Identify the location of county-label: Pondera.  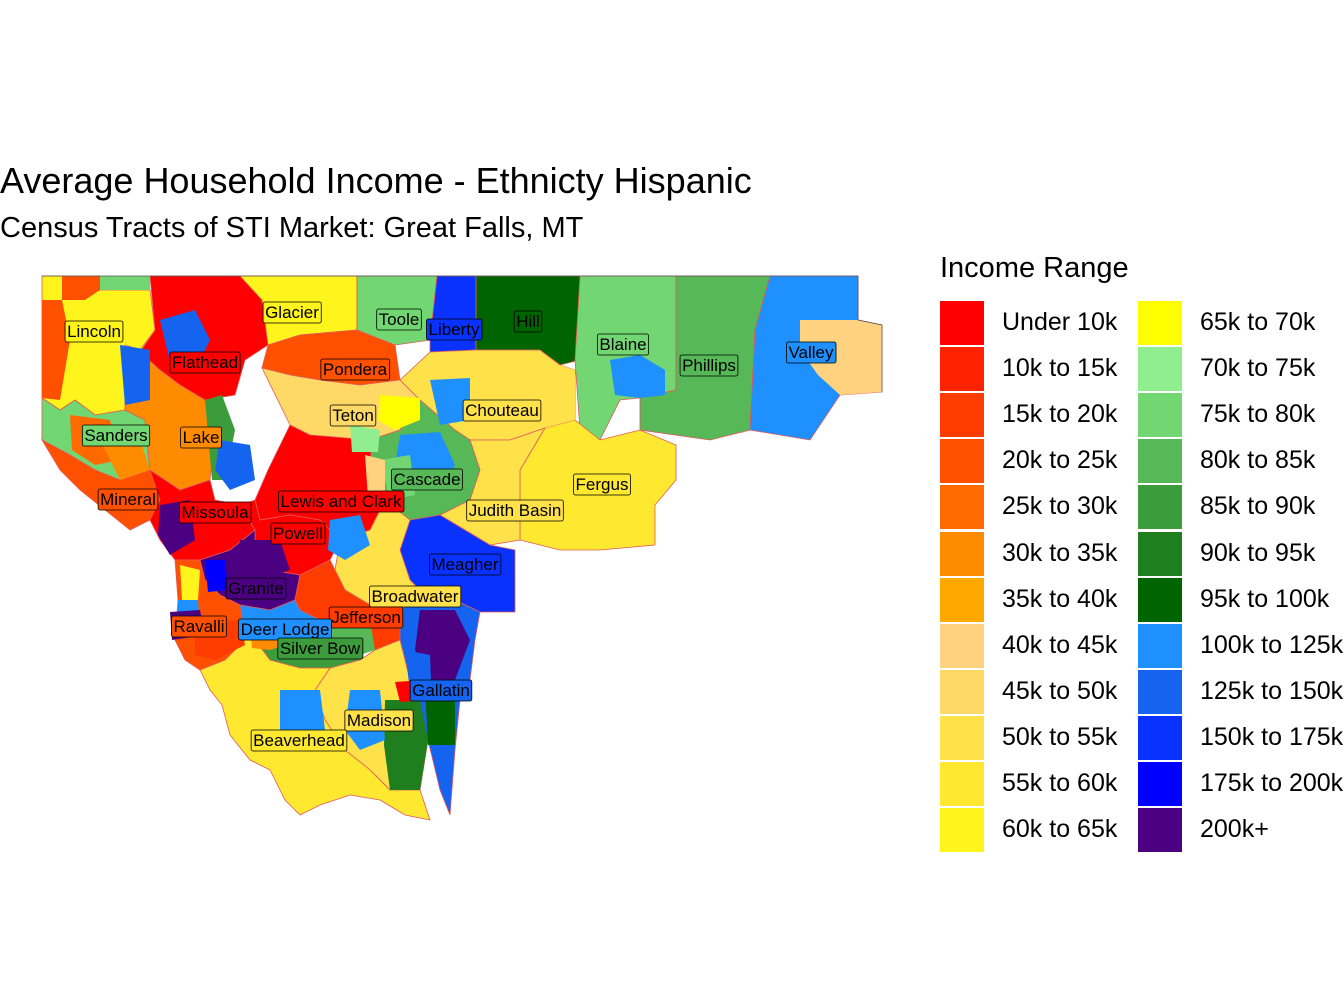
(355, 369).